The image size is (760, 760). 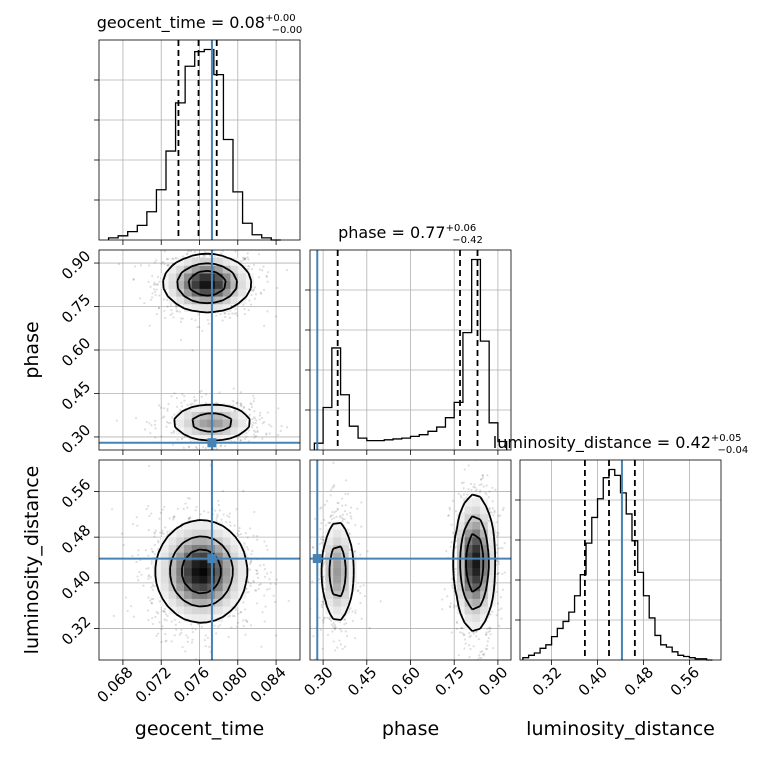 What do you see at coordinates (317, 559) in the screenshot?
I see `truth-marker` at bounding box center [317, 559].